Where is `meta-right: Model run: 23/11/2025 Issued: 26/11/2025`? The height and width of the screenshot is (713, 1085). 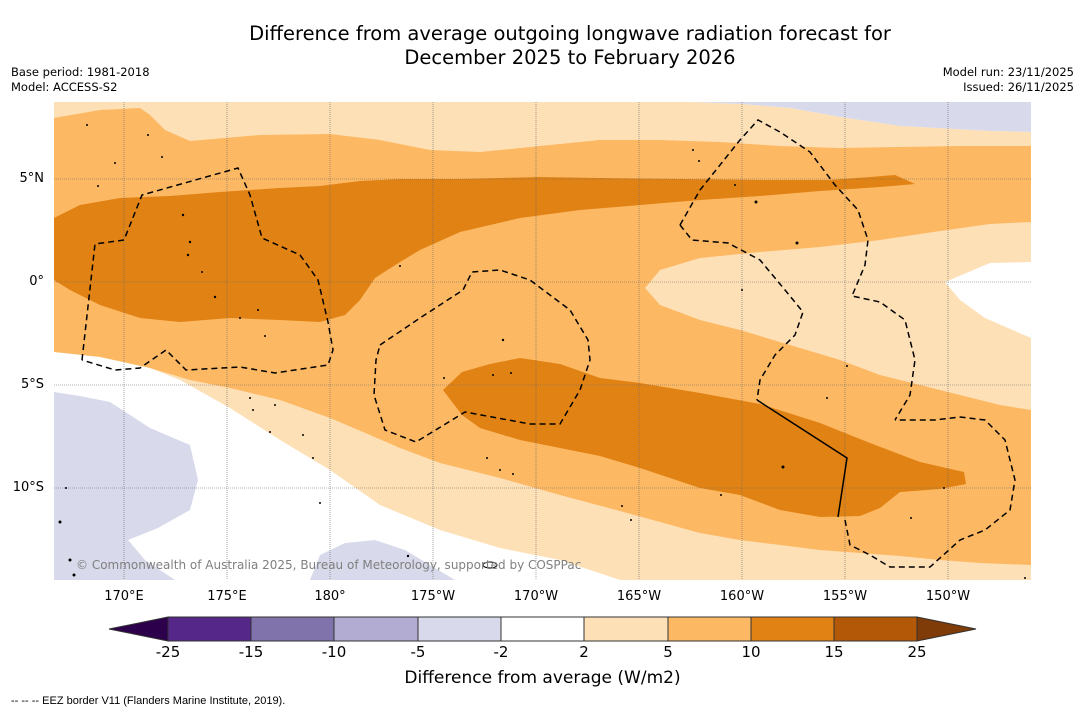 meta-right: Model run: 23/11/2025 Issued: 26/11/2025 is located at coordinates (1008, 79).